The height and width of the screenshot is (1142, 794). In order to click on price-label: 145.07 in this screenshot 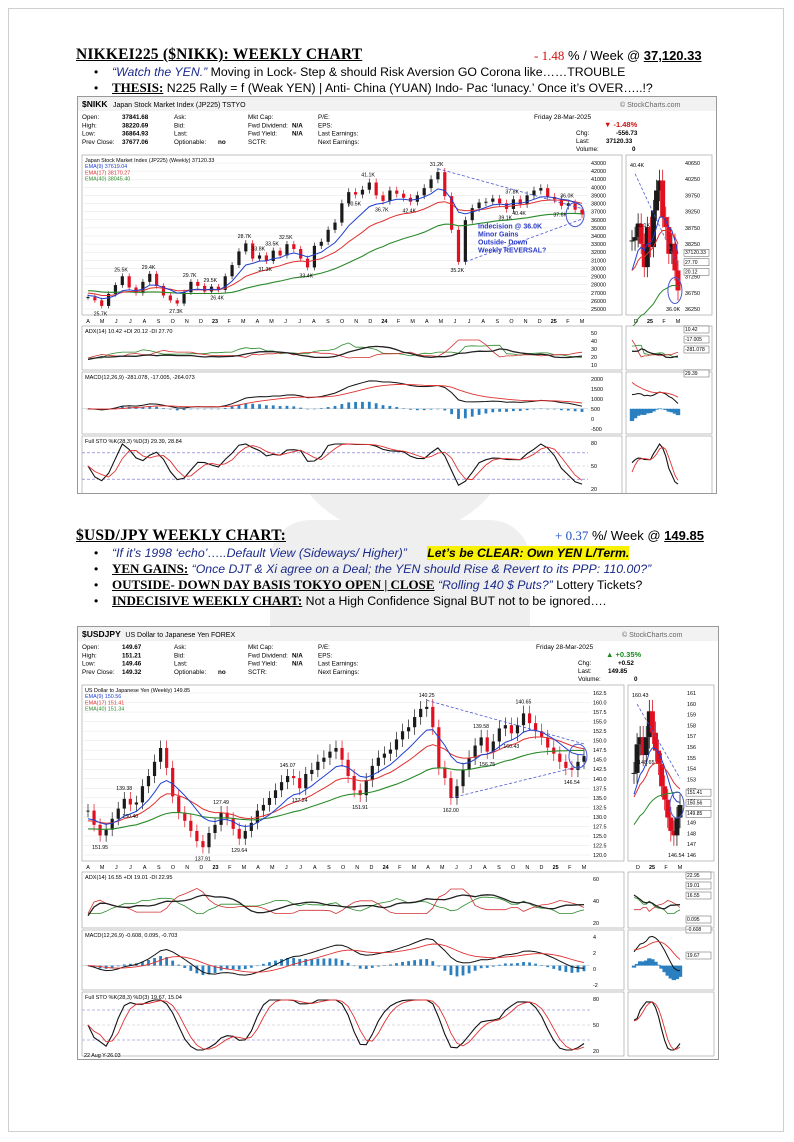, I will do `click(288, 766)`.